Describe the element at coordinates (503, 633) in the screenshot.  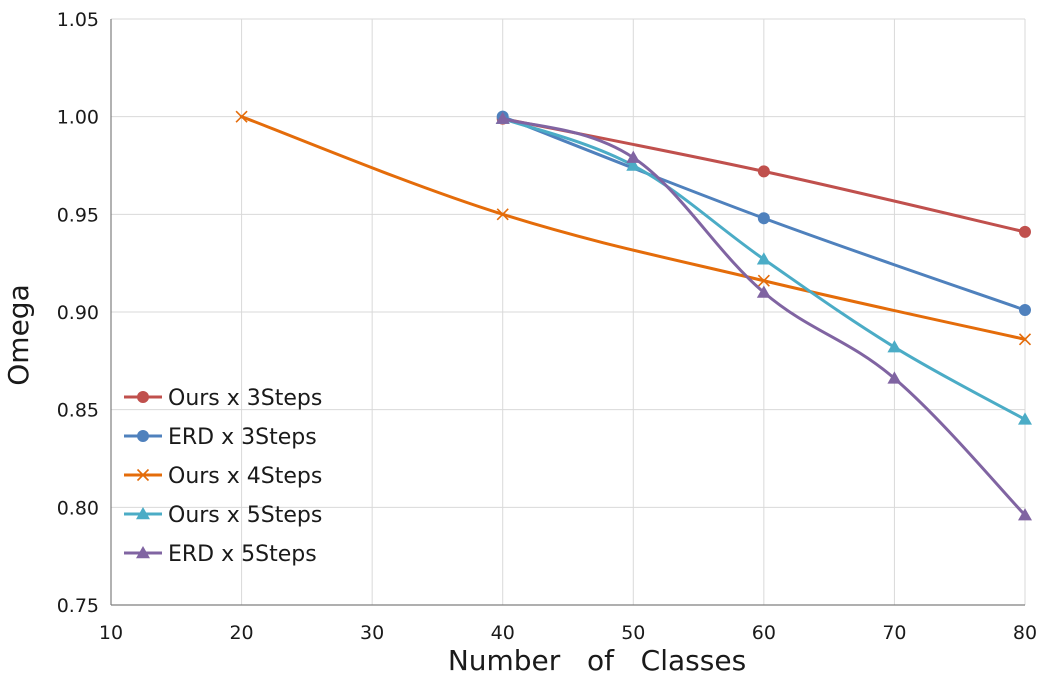
I see `x-tick-label: 40` at that location.